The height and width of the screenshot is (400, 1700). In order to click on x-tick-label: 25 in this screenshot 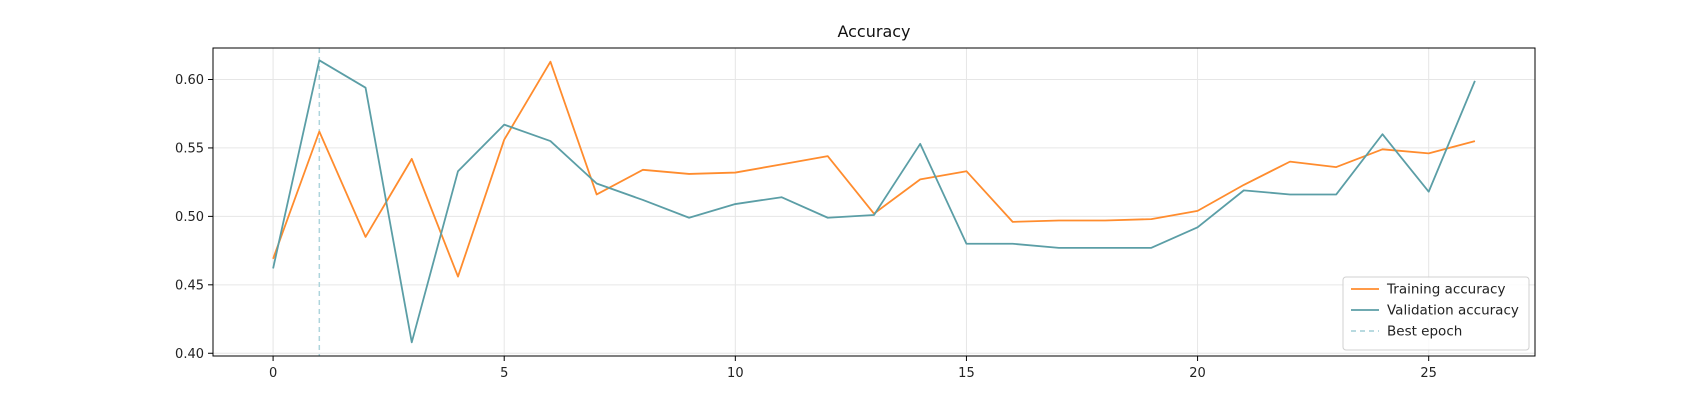, I will do `click(1428, 373)`.